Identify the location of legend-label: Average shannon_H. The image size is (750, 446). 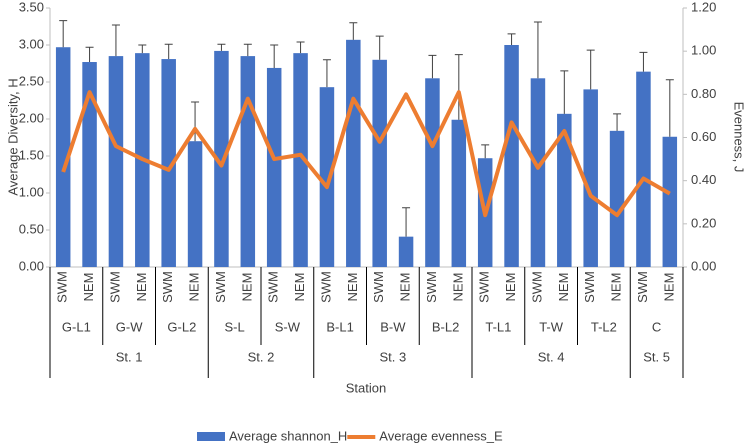
(288, 435).